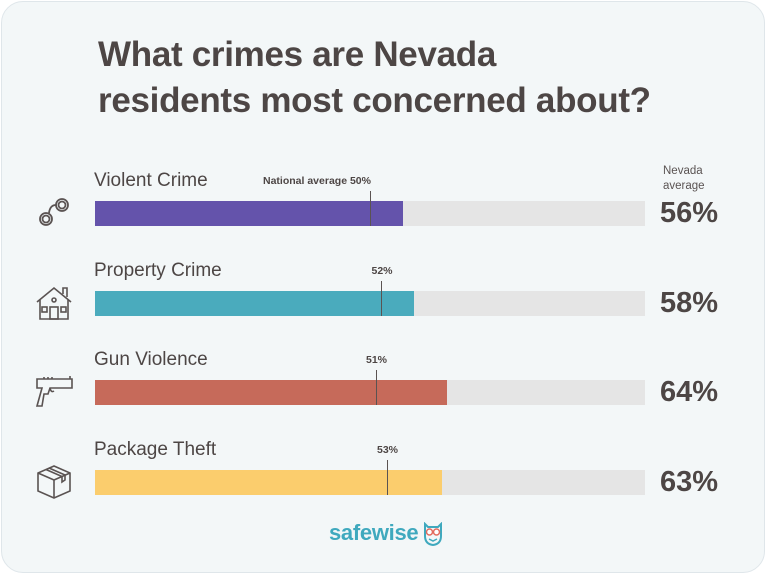 The width and height of the screenshot is (768, 576). Describe the element at coordinates (689, 482) in the screenshot. I see `nevada-average-value: 63%` at that location.